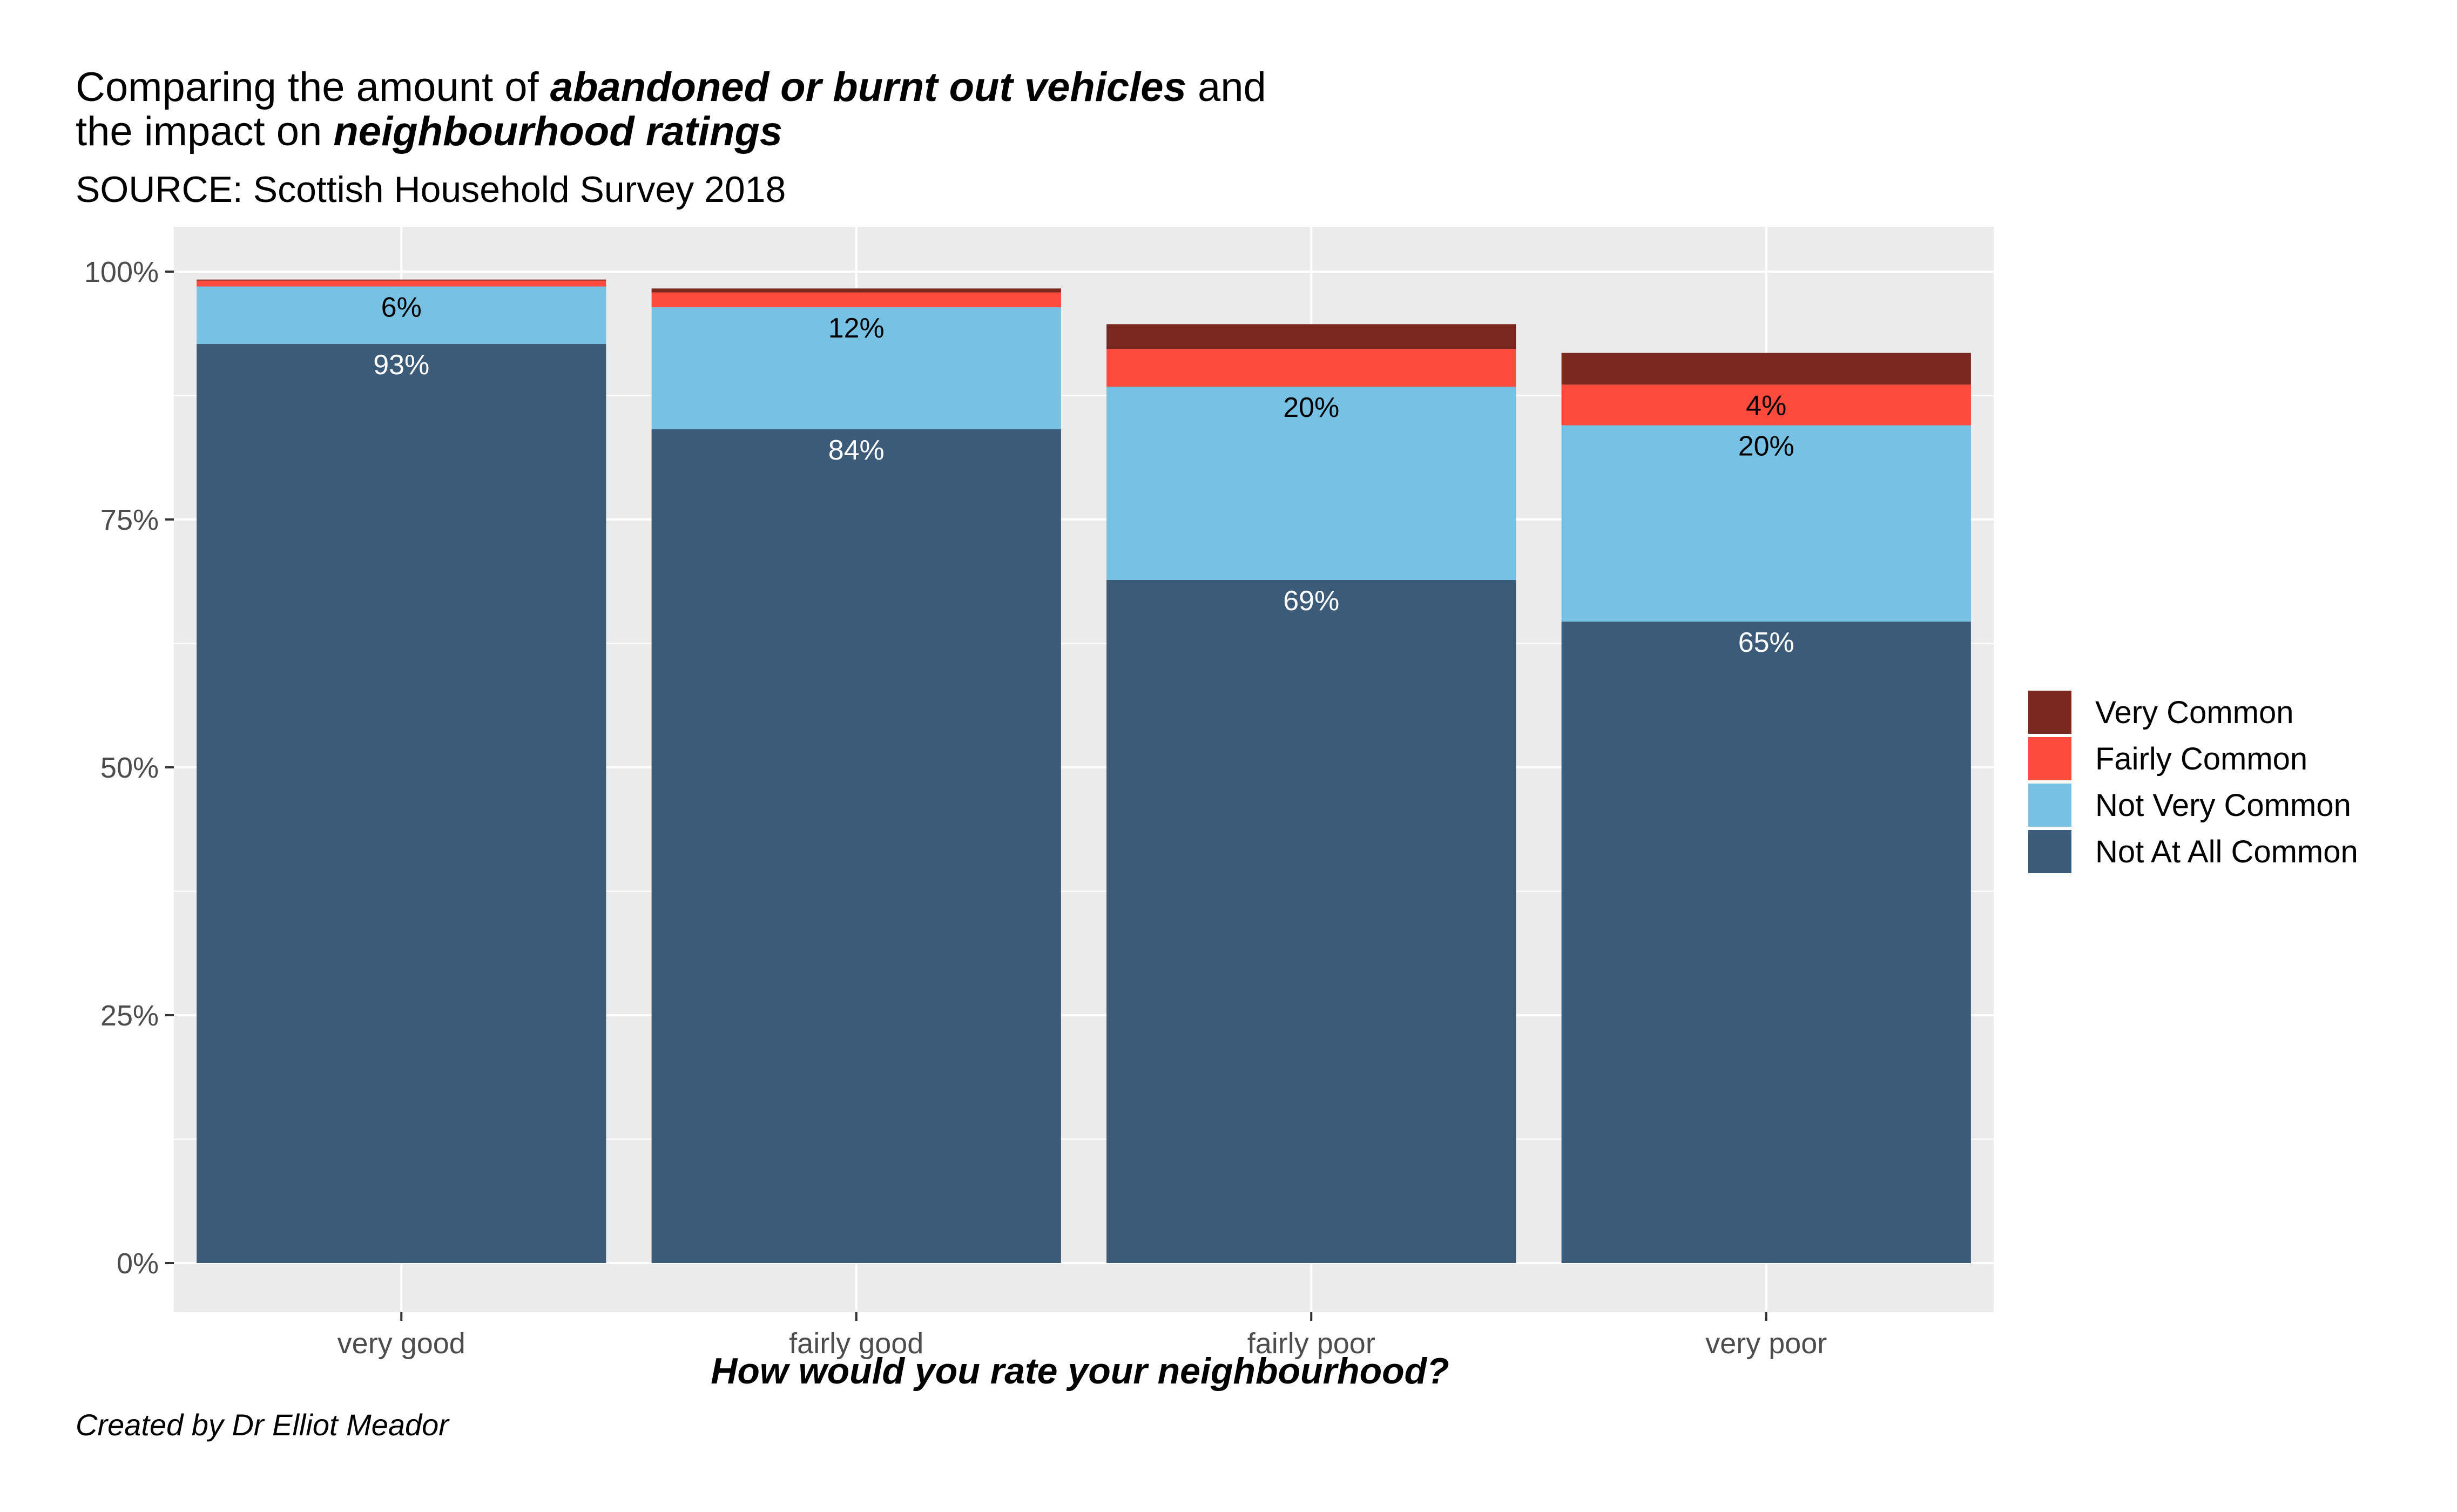 The image size is (2457, 1512). Describe the element at coordinates (122, 272) in the screenshot. I see `y-tick-label: 100%` at that location.